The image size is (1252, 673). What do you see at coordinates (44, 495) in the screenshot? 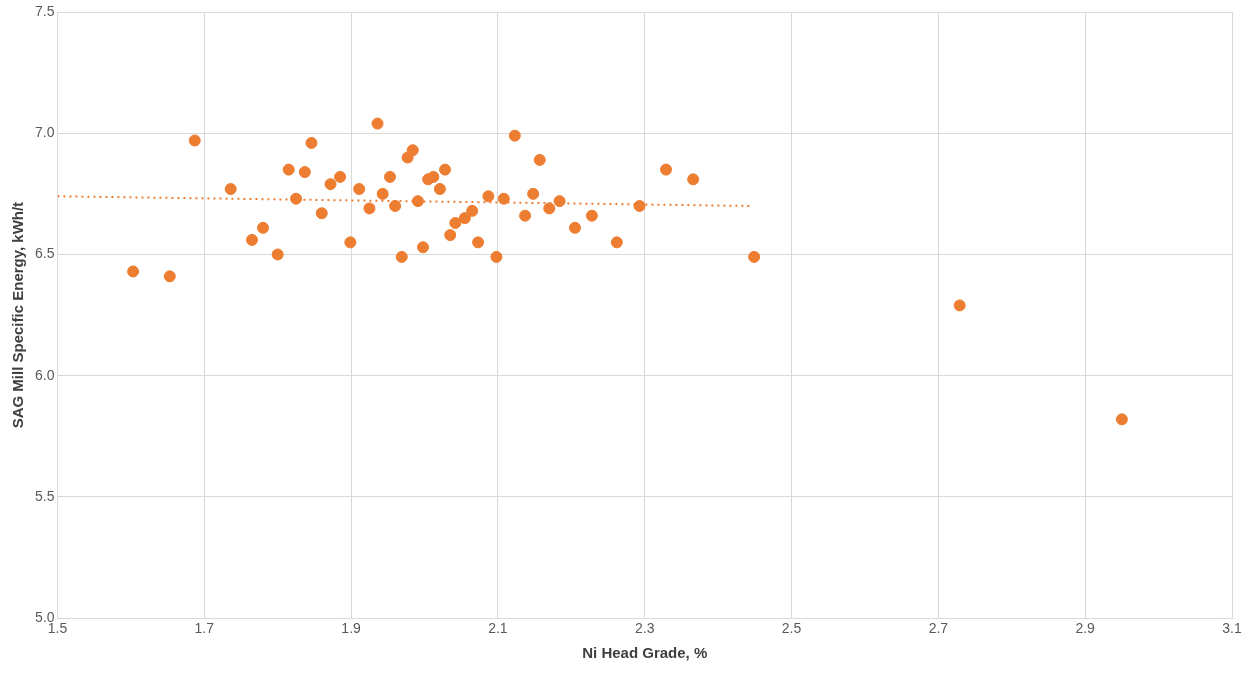
I see `y-tick-label: 5.5` at bounding box center [44, 495].